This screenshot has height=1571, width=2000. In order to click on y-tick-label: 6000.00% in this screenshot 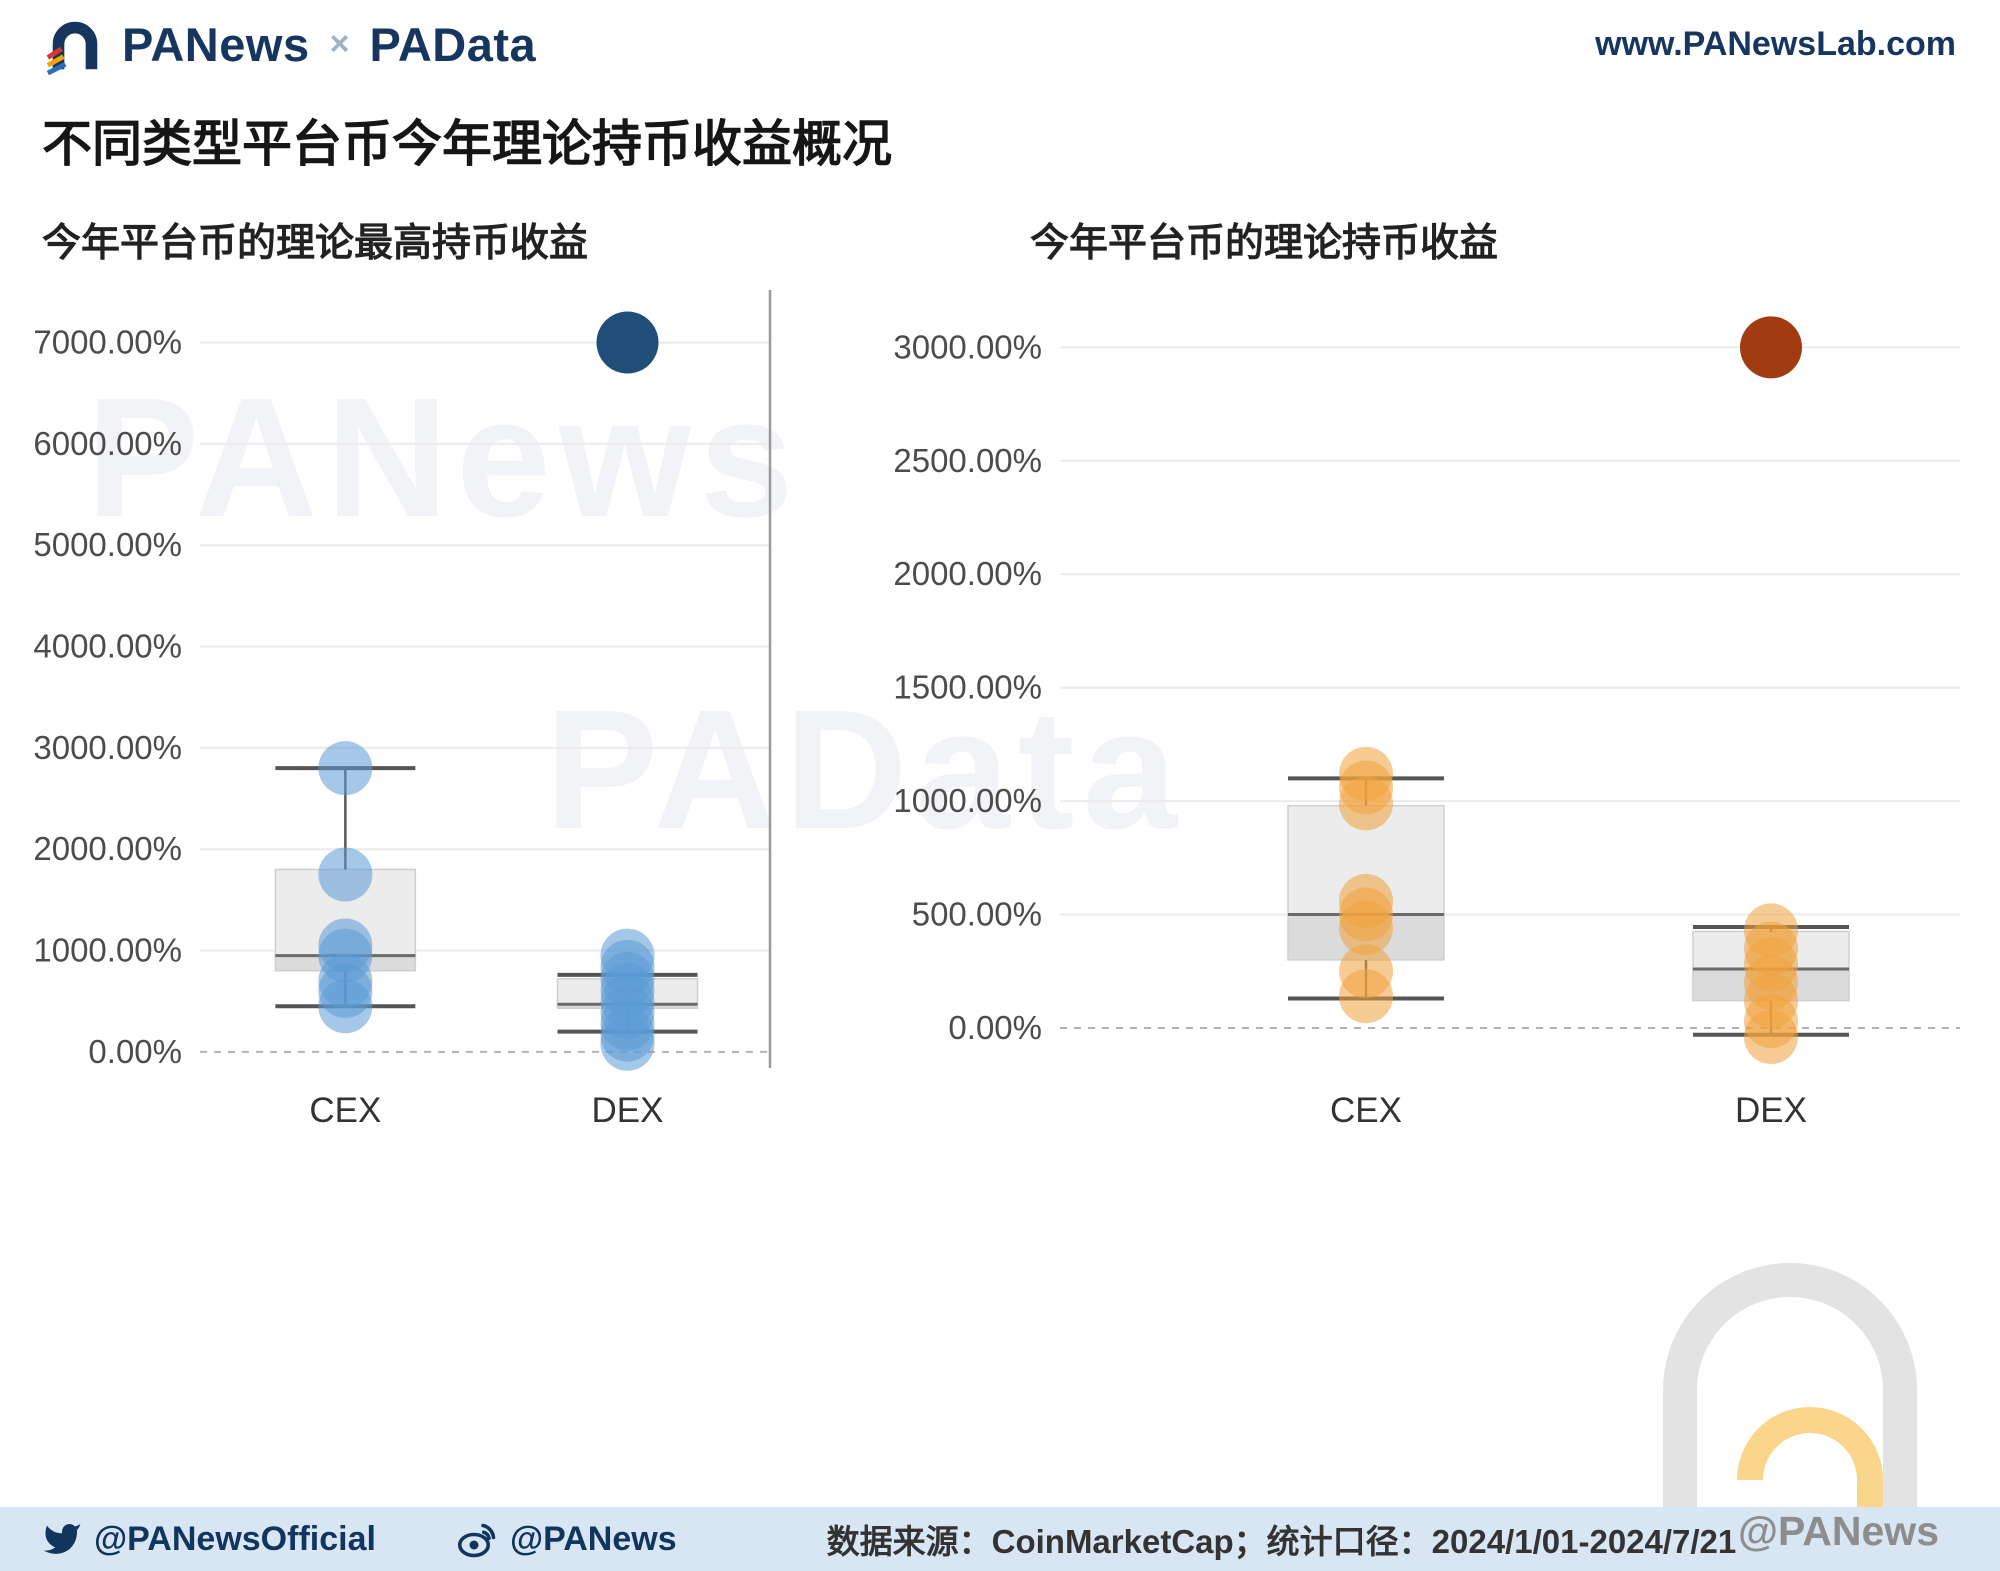, I will do `click(107, 443)`.